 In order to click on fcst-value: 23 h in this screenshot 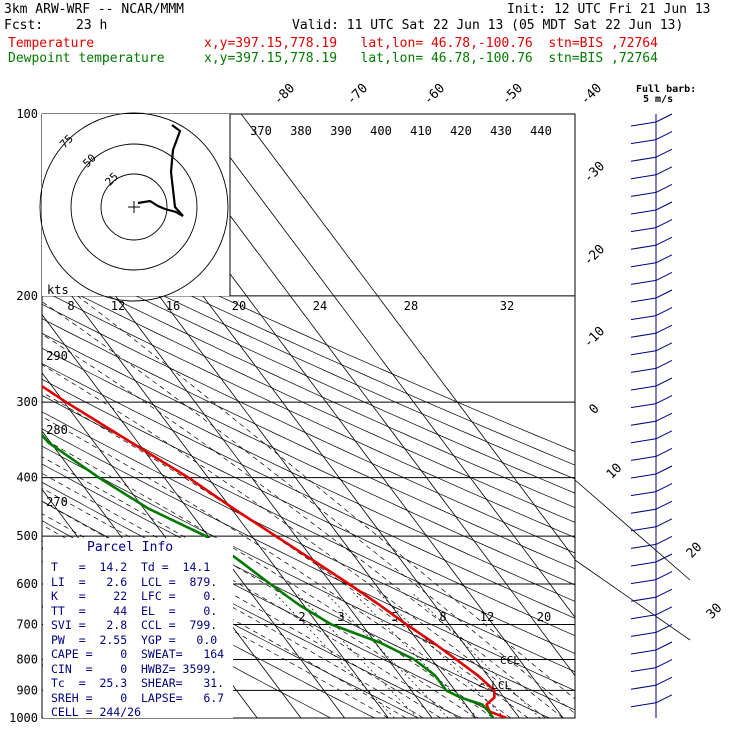, I will do `click(92, 25)`.